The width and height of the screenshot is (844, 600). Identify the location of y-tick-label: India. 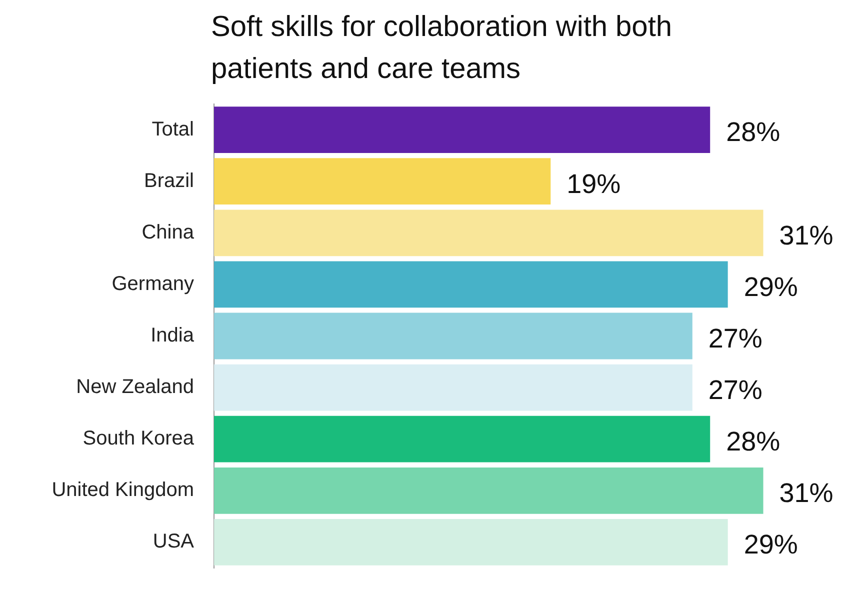
(172, 335).